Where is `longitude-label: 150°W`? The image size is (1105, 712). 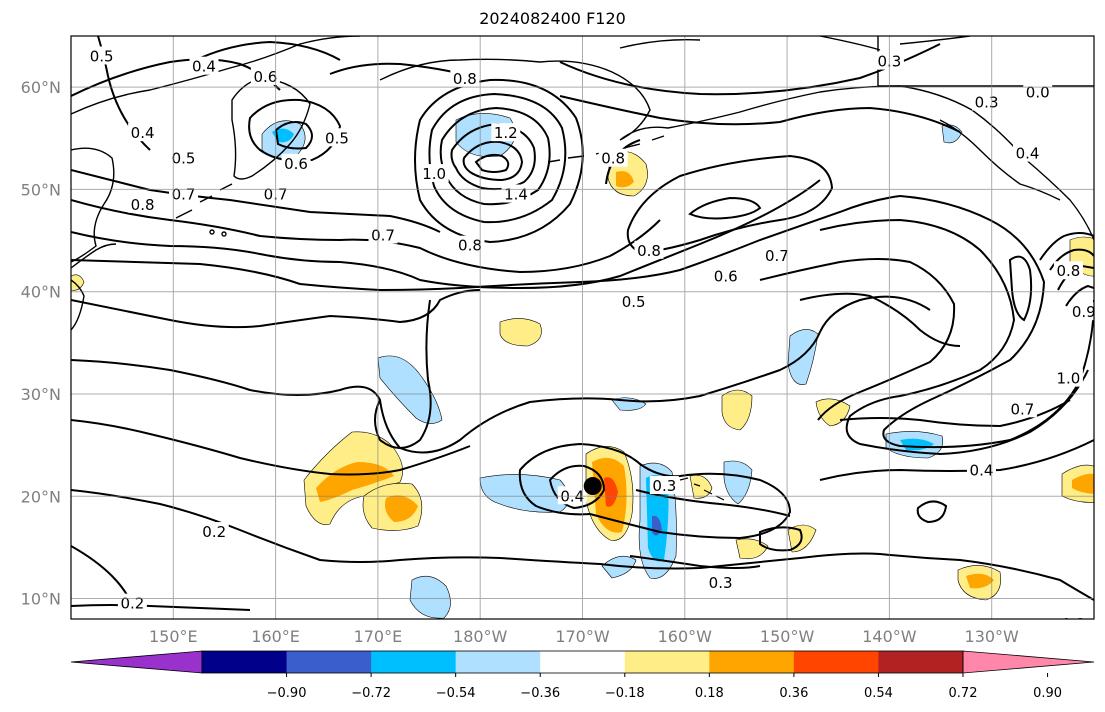 longitude-label: 150°W is located at coordinates (787, 636).